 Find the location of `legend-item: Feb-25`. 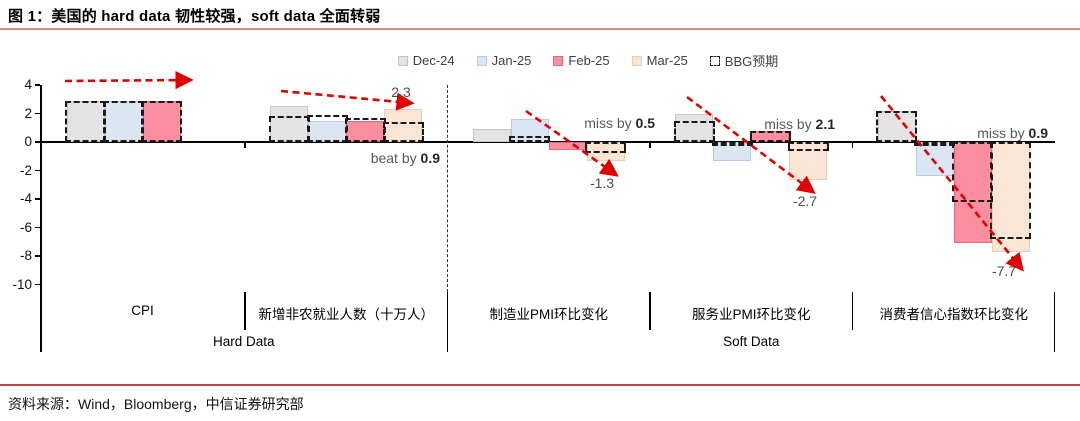

legend-item: Feb-25 is located at coordinates (581, 60).